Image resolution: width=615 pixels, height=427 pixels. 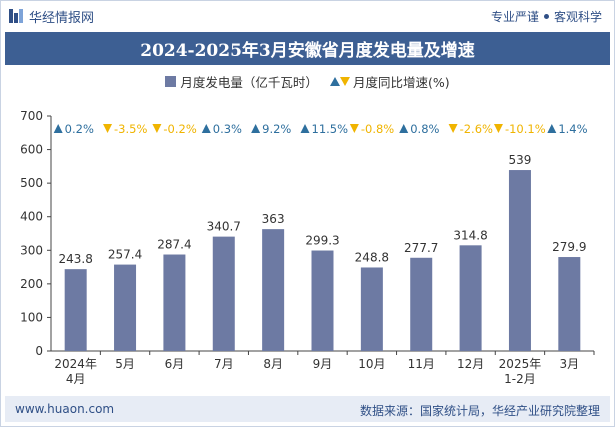 I want to click on footer: www.huaon.com 数据来源：国家统计局，华经产业研究院整理, so click(x=307, y=409).